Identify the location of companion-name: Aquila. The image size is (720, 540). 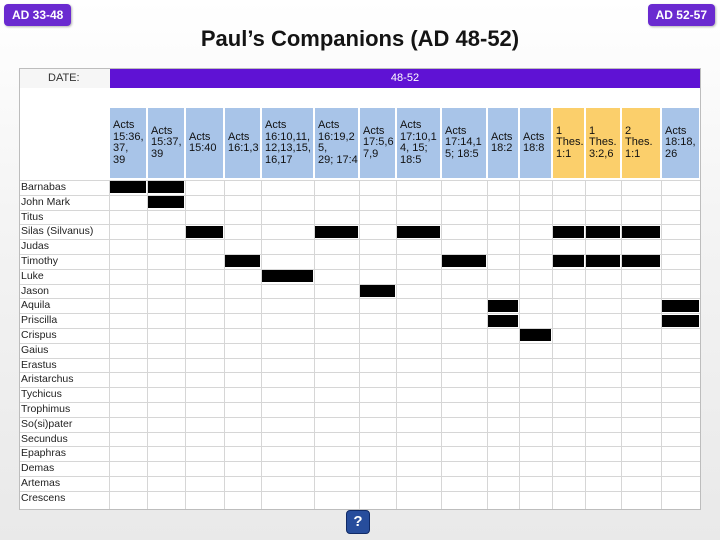
(36, 305).